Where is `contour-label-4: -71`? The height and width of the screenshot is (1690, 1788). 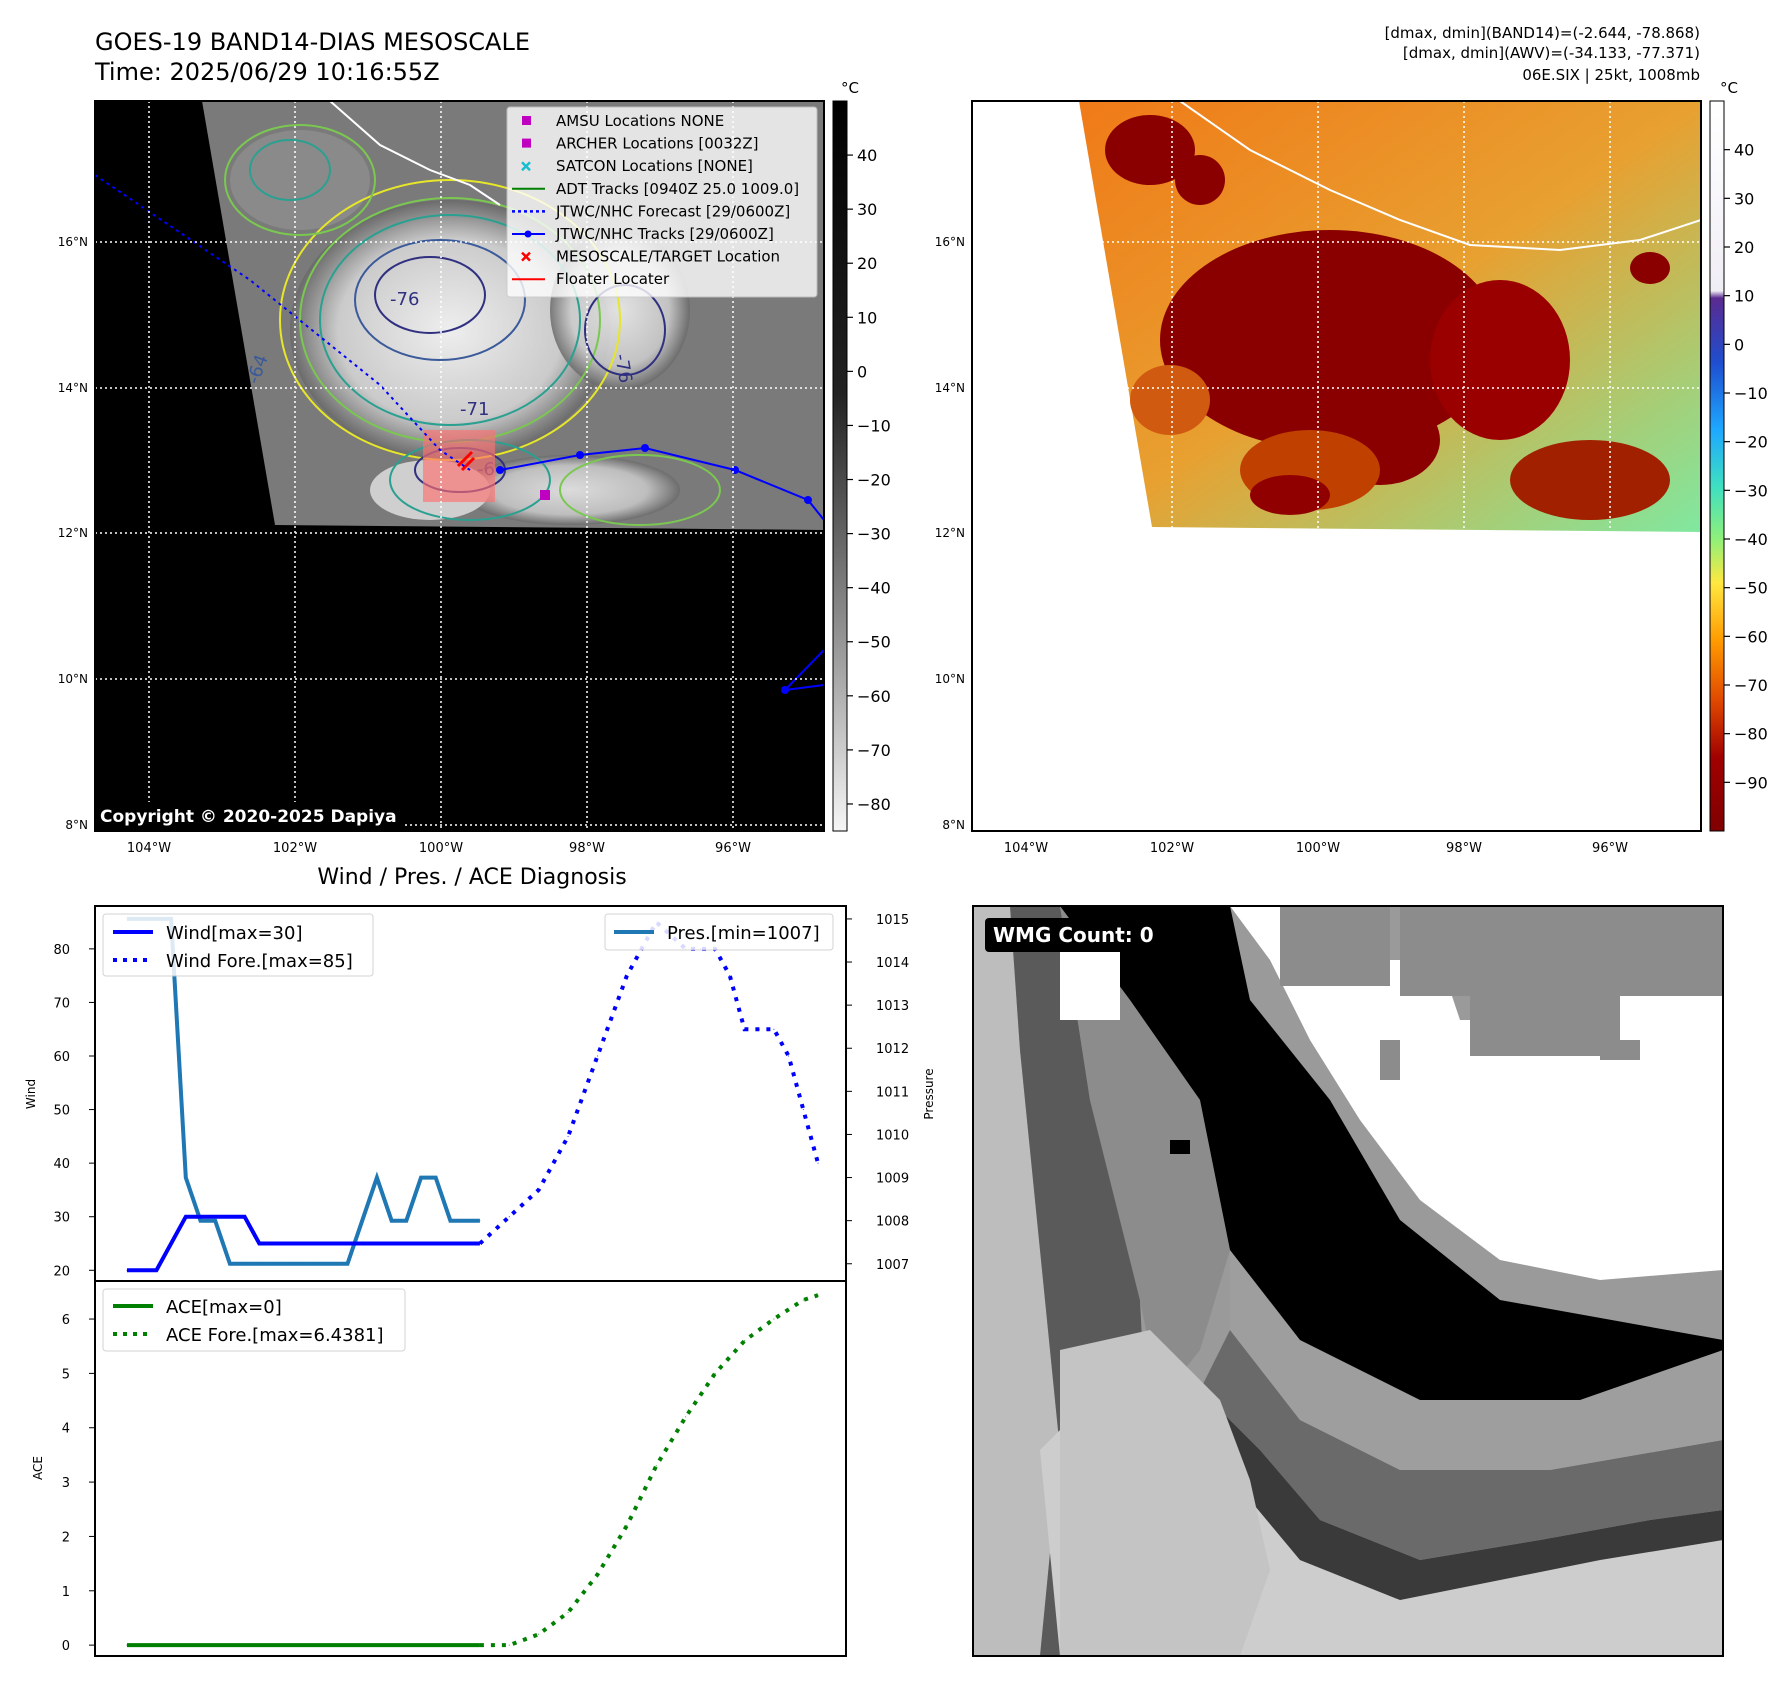 contour-label-4: -71 is located at coordinates (474, 409).